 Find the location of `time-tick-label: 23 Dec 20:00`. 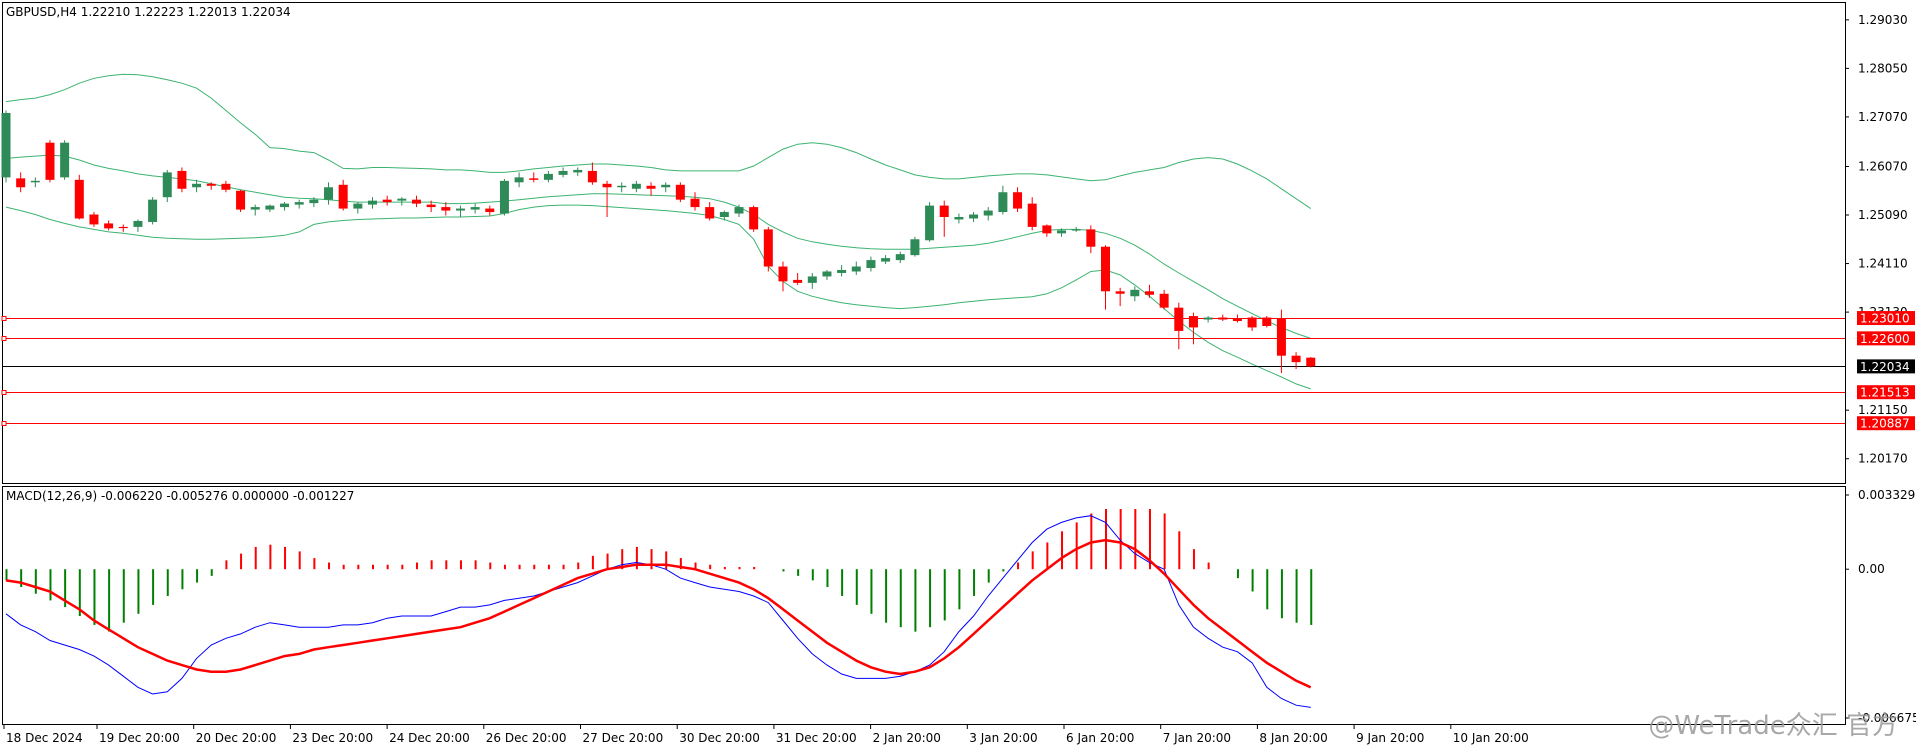

time-tick-label: 23 Dec 20:00 is located at coordinates (332, 738).